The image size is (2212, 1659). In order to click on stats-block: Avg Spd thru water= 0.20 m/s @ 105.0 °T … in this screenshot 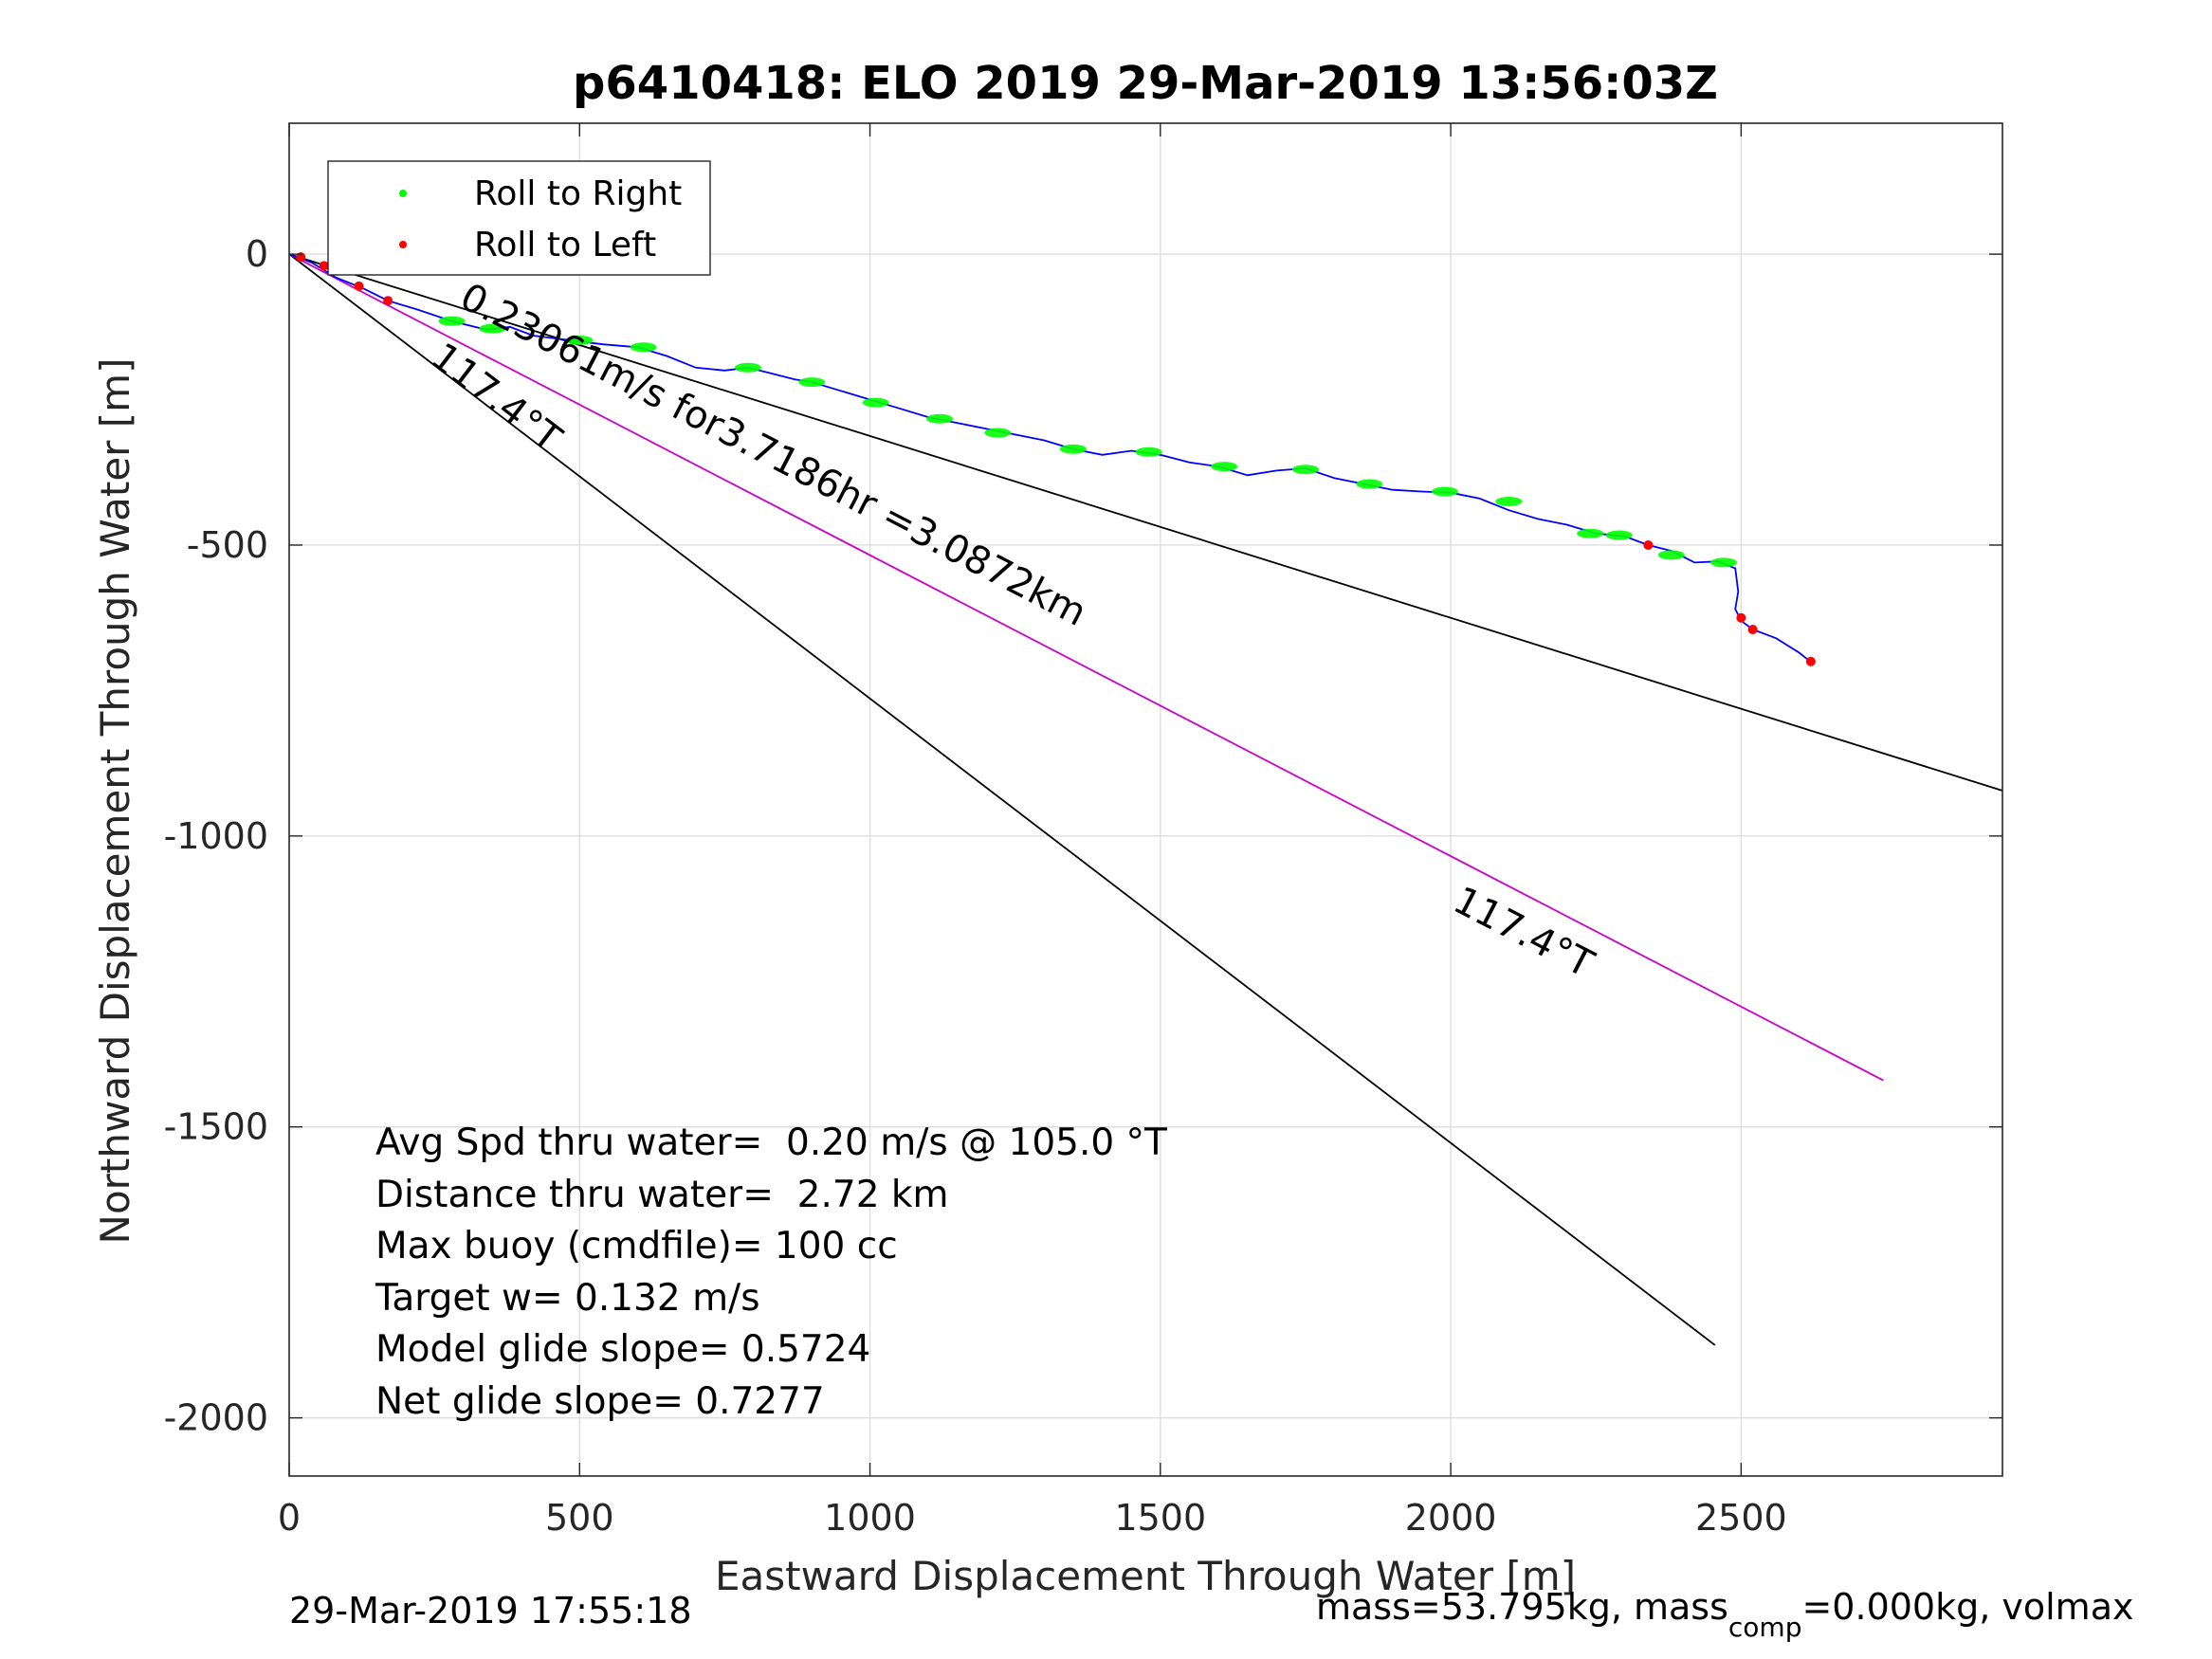, I will do `click(771, 1272)`.